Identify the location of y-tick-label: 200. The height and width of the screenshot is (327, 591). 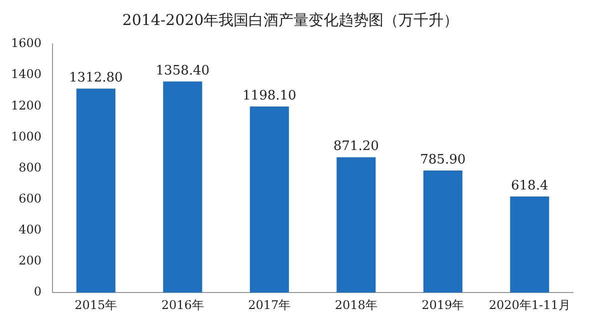
(30, 261).